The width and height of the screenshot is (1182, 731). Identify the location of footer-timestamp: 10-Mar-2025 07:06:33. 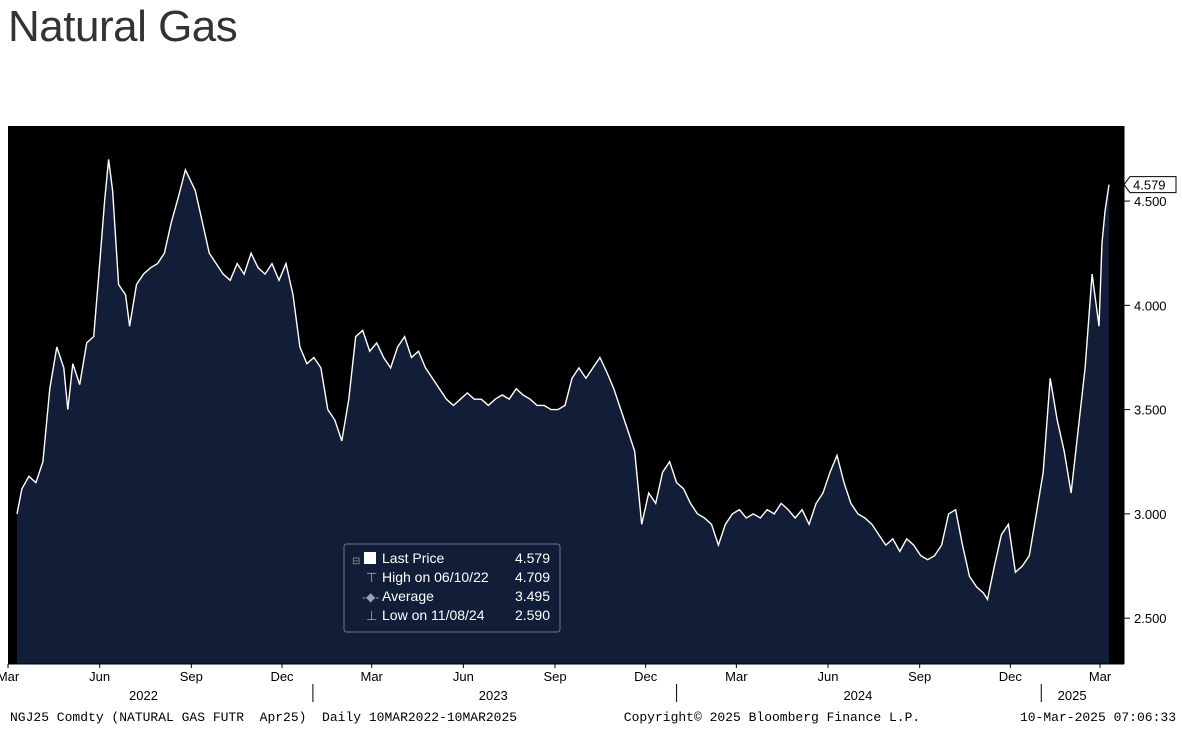
(1098, 717).